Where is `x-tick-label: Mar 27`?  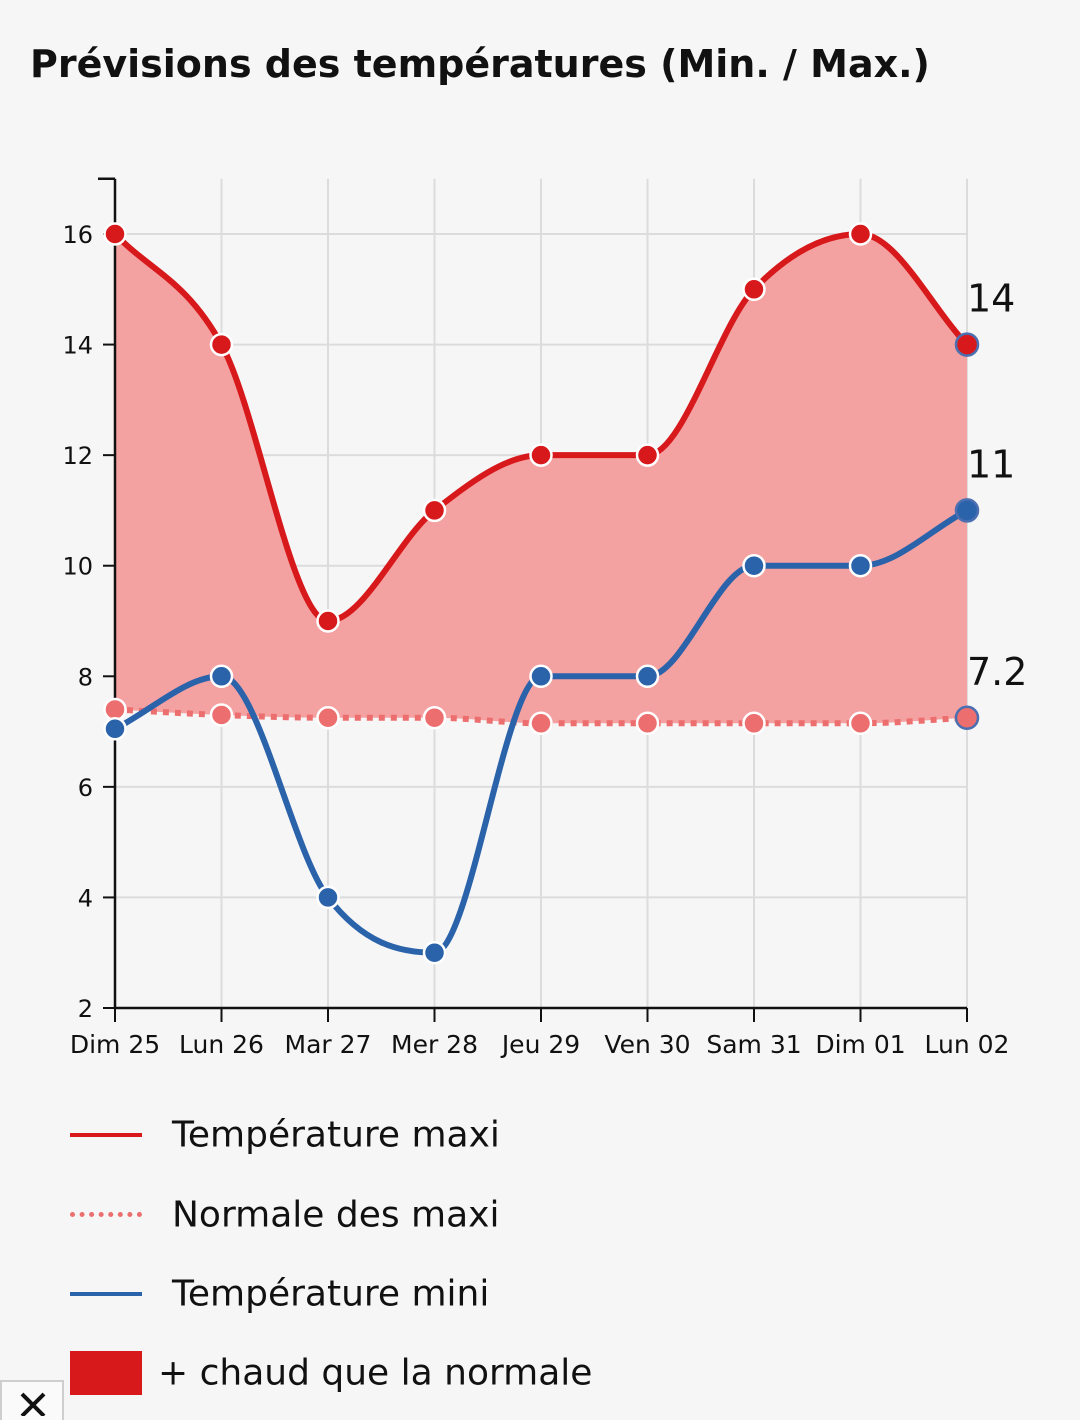 x-tick-label: Mar 27 is located at coordinates (328, 1044).